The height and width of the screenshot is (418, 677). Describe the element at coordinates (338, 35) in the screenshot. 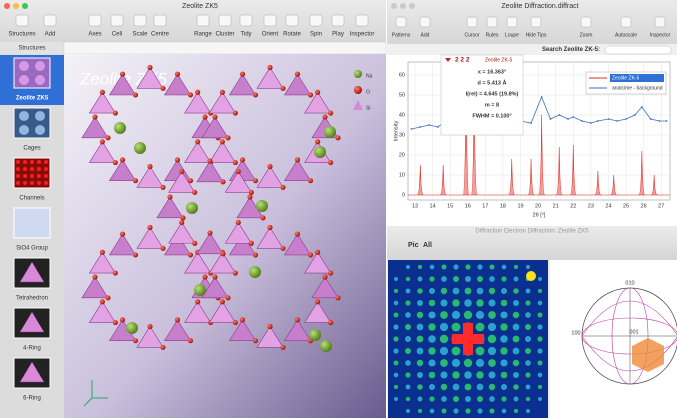

I see `toolbar-label: Play` at that location.